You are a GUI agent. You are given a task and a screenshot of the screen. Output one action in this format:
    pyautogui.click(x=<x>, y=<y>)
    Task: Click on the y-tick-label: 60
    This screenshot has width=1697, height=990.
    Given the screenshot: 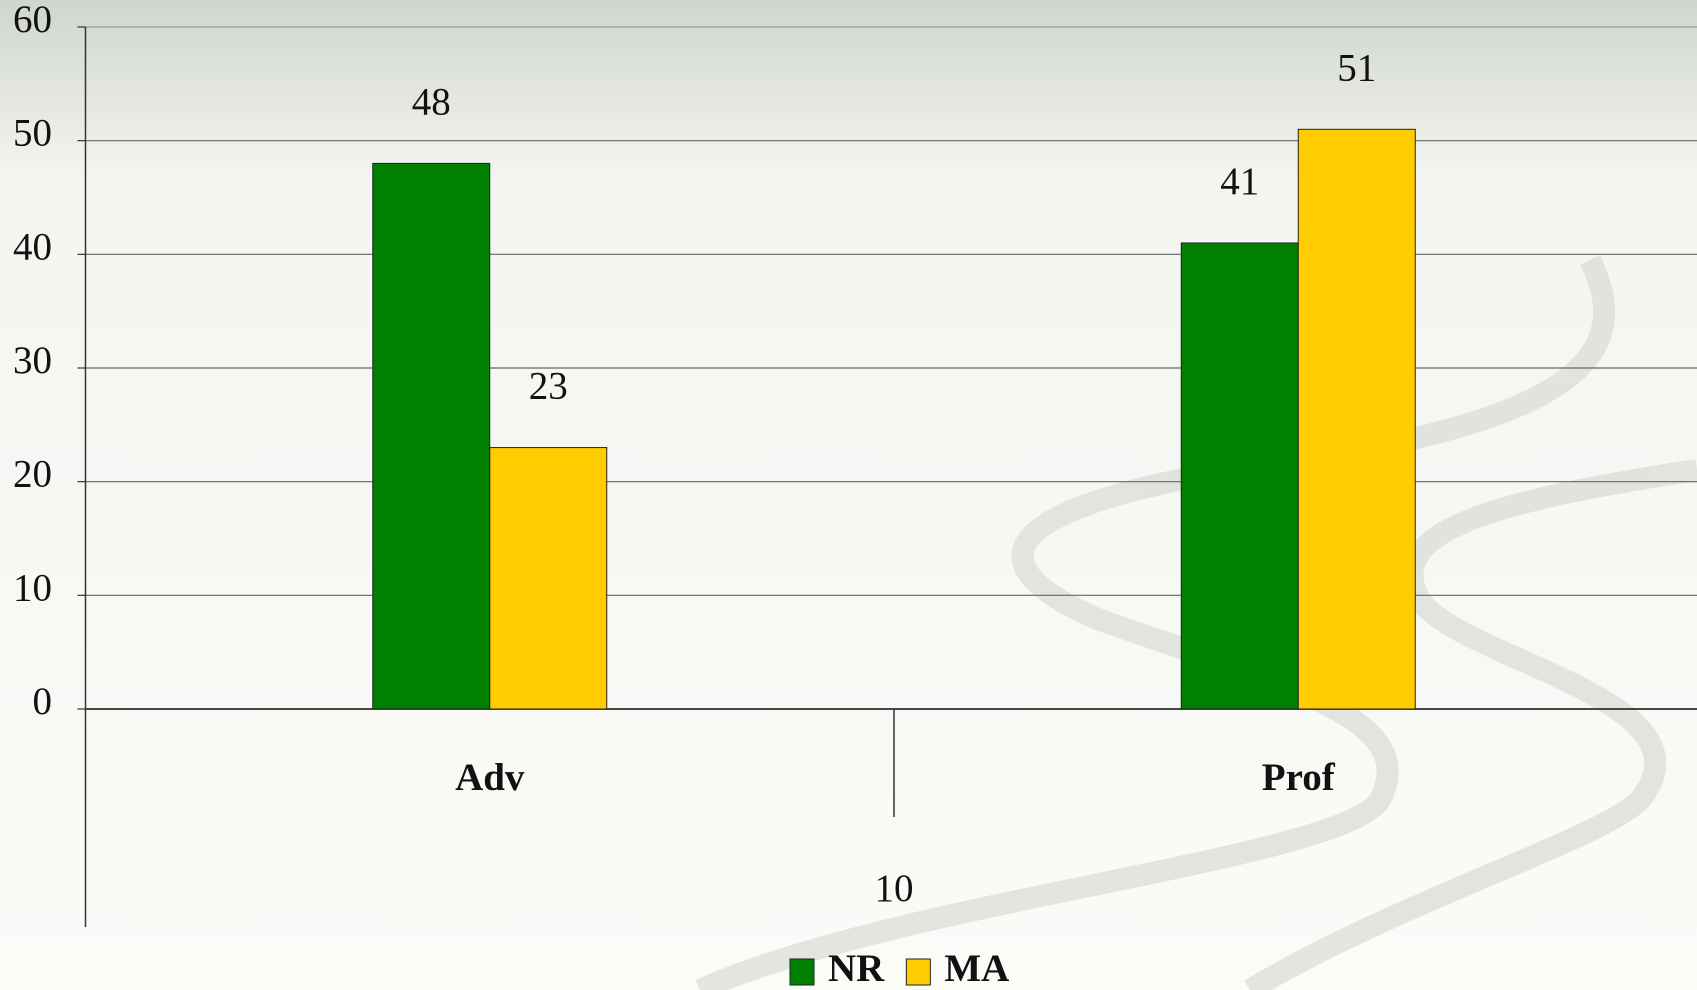 What is the action you would take?
    pyautogui.click(x=32, y=20)
    